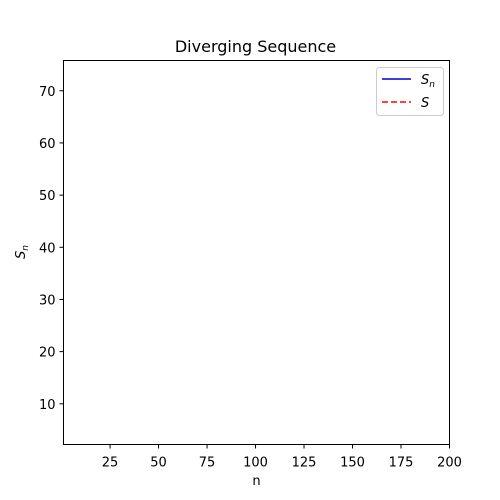 This screenshot has width=500, height=500. I want to click on chart-title: Diverging Sequence, so click(255, 46).